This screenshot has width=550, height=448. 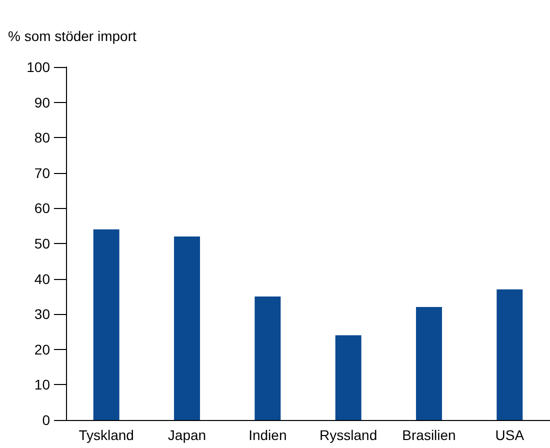 What do you see at coordinates (42, 172) in the screenshot?
I see `y-tick-label: 70` at bounding box center [42, 172].